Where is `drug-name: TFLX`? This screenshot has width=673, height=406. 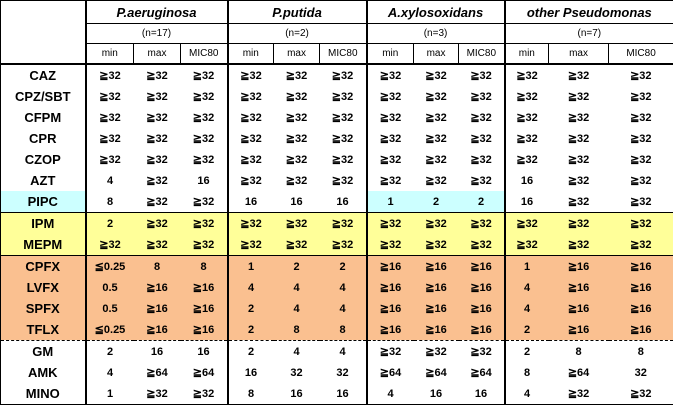 drug-name: TFLX is located at coordinates (43, 330).